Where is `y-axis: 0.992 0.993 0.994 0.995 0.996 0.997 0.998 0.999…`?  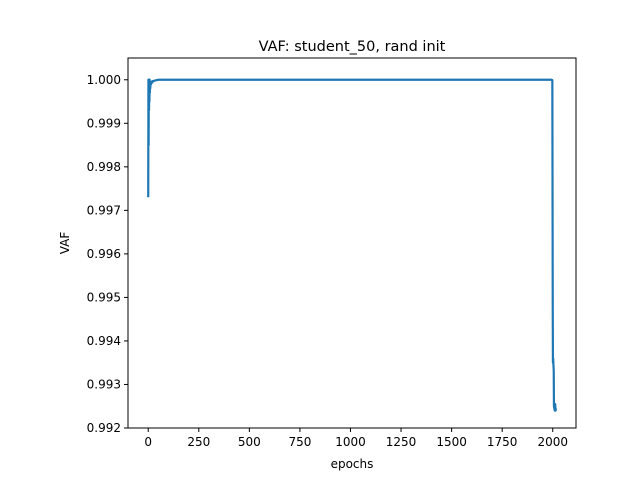
y-axis: 0.992 0.993 0.994 0.995 0.996 0.997 0.998 0.999… is located at coordinates (107, 254).